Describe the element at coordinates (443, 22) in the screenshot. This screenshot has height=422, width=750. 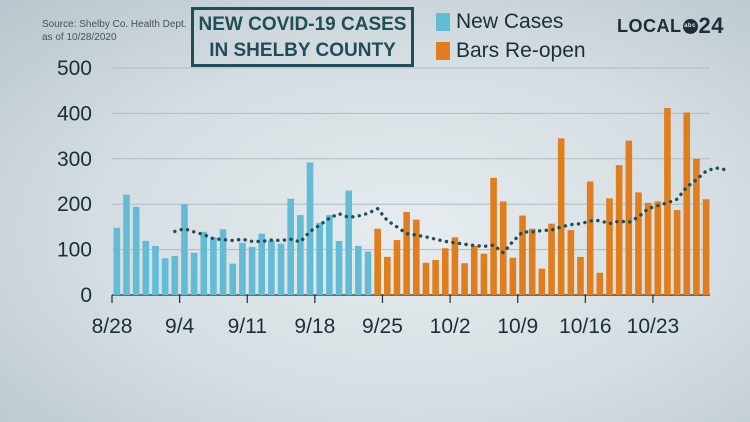
I see `legend-swatch-new-cases` at that location.